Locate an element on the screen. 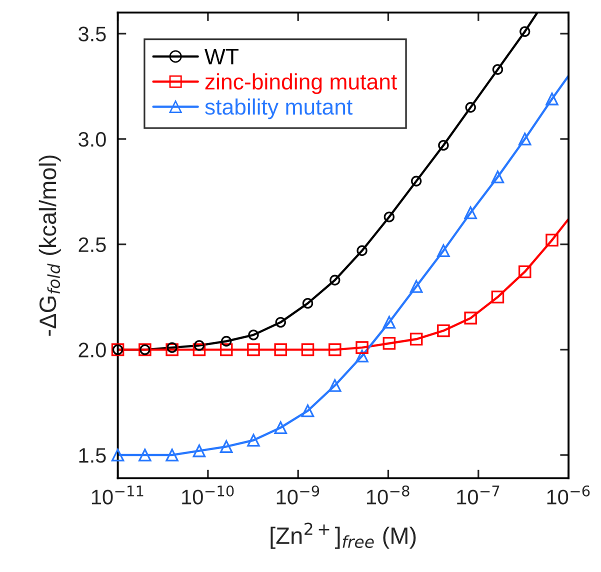 This screenshot has height=572, width=601. y-tick-label: 2.0 is located at coordinates (92, 350).